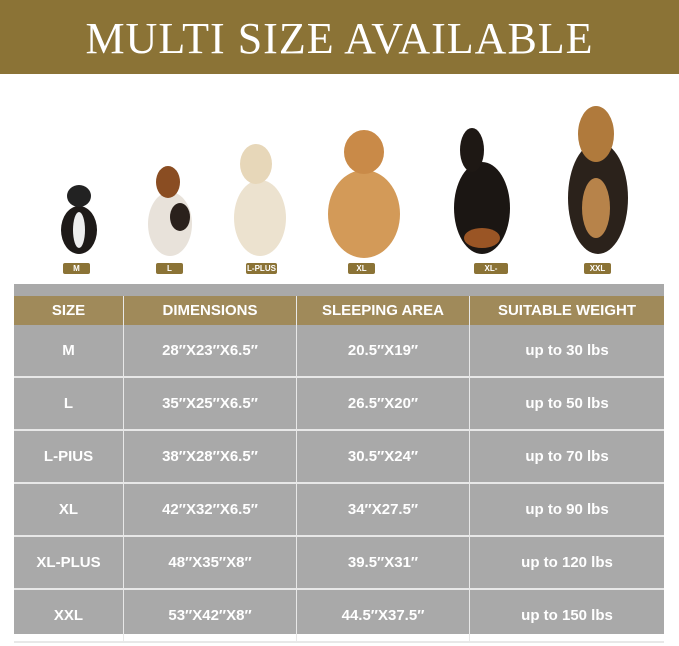 Image resolution: width=679 pixels, height=646 pixels. What do you see at coordinates (76, 268) in the screenshot?
I see `size-tag-m: M` at bounding box center [76, 268].